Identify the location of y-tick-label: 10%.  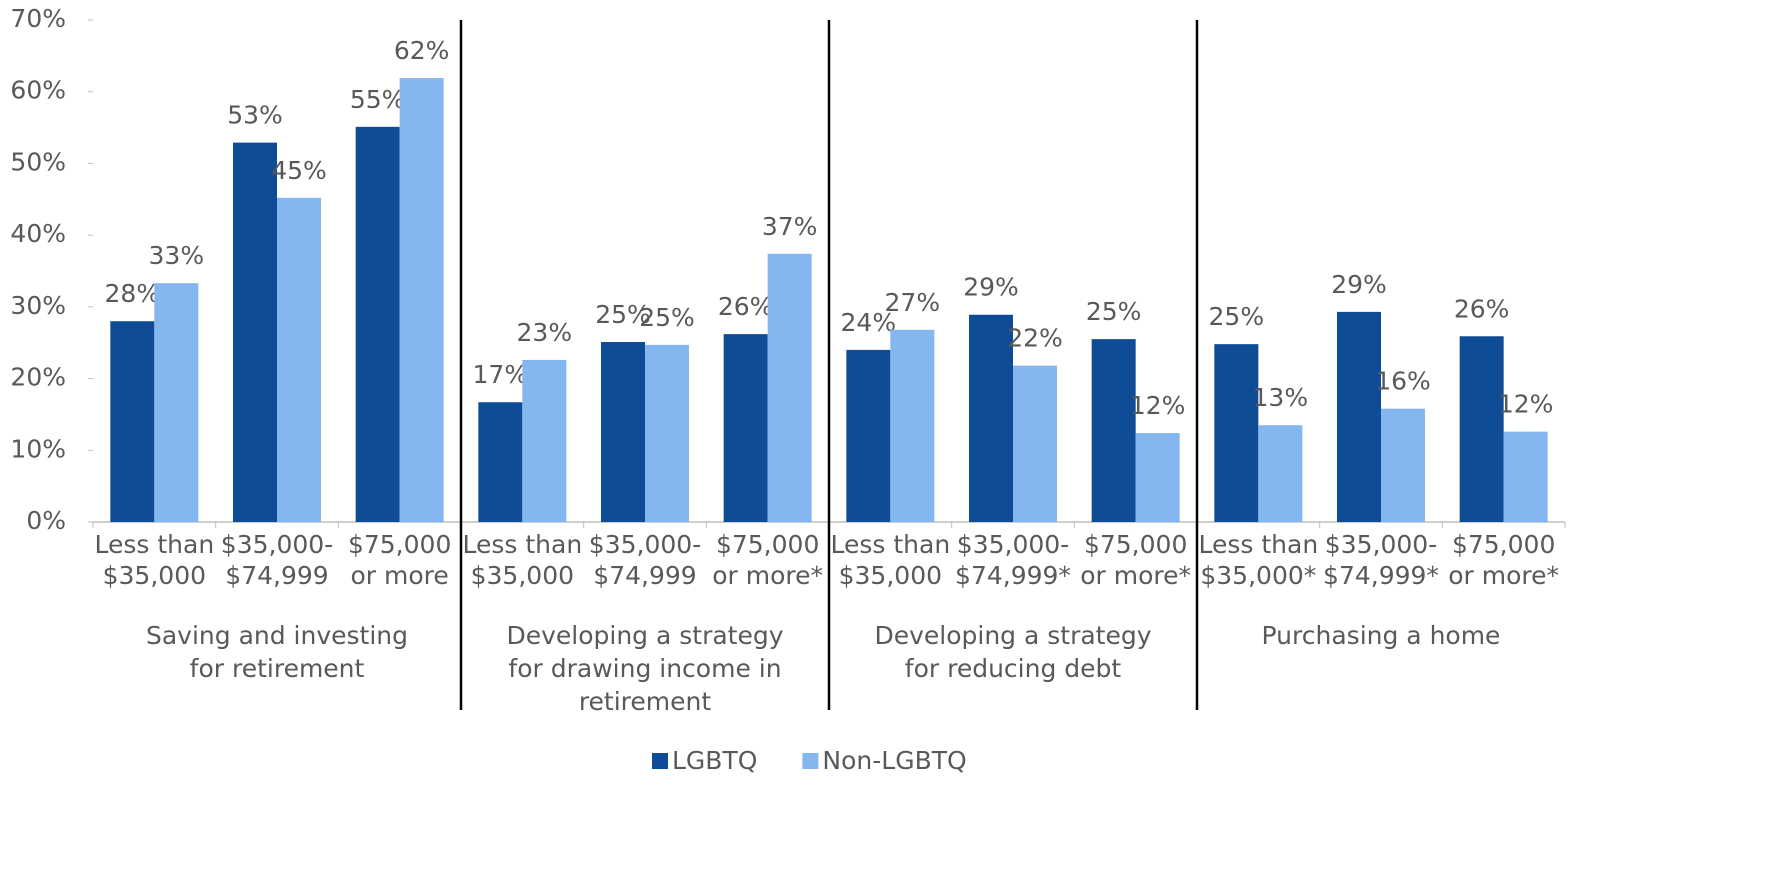
(38, 448).